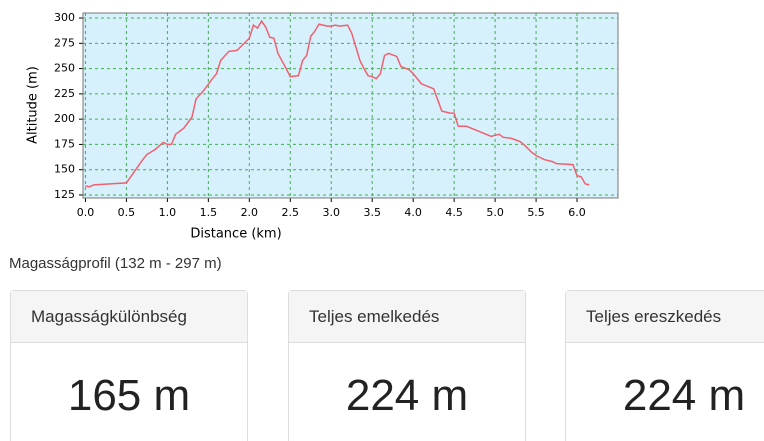 Image resolution: width=764 pixels, height=441 pixels. I want to click on x-tick-label: 0.5, so click(127, 212).